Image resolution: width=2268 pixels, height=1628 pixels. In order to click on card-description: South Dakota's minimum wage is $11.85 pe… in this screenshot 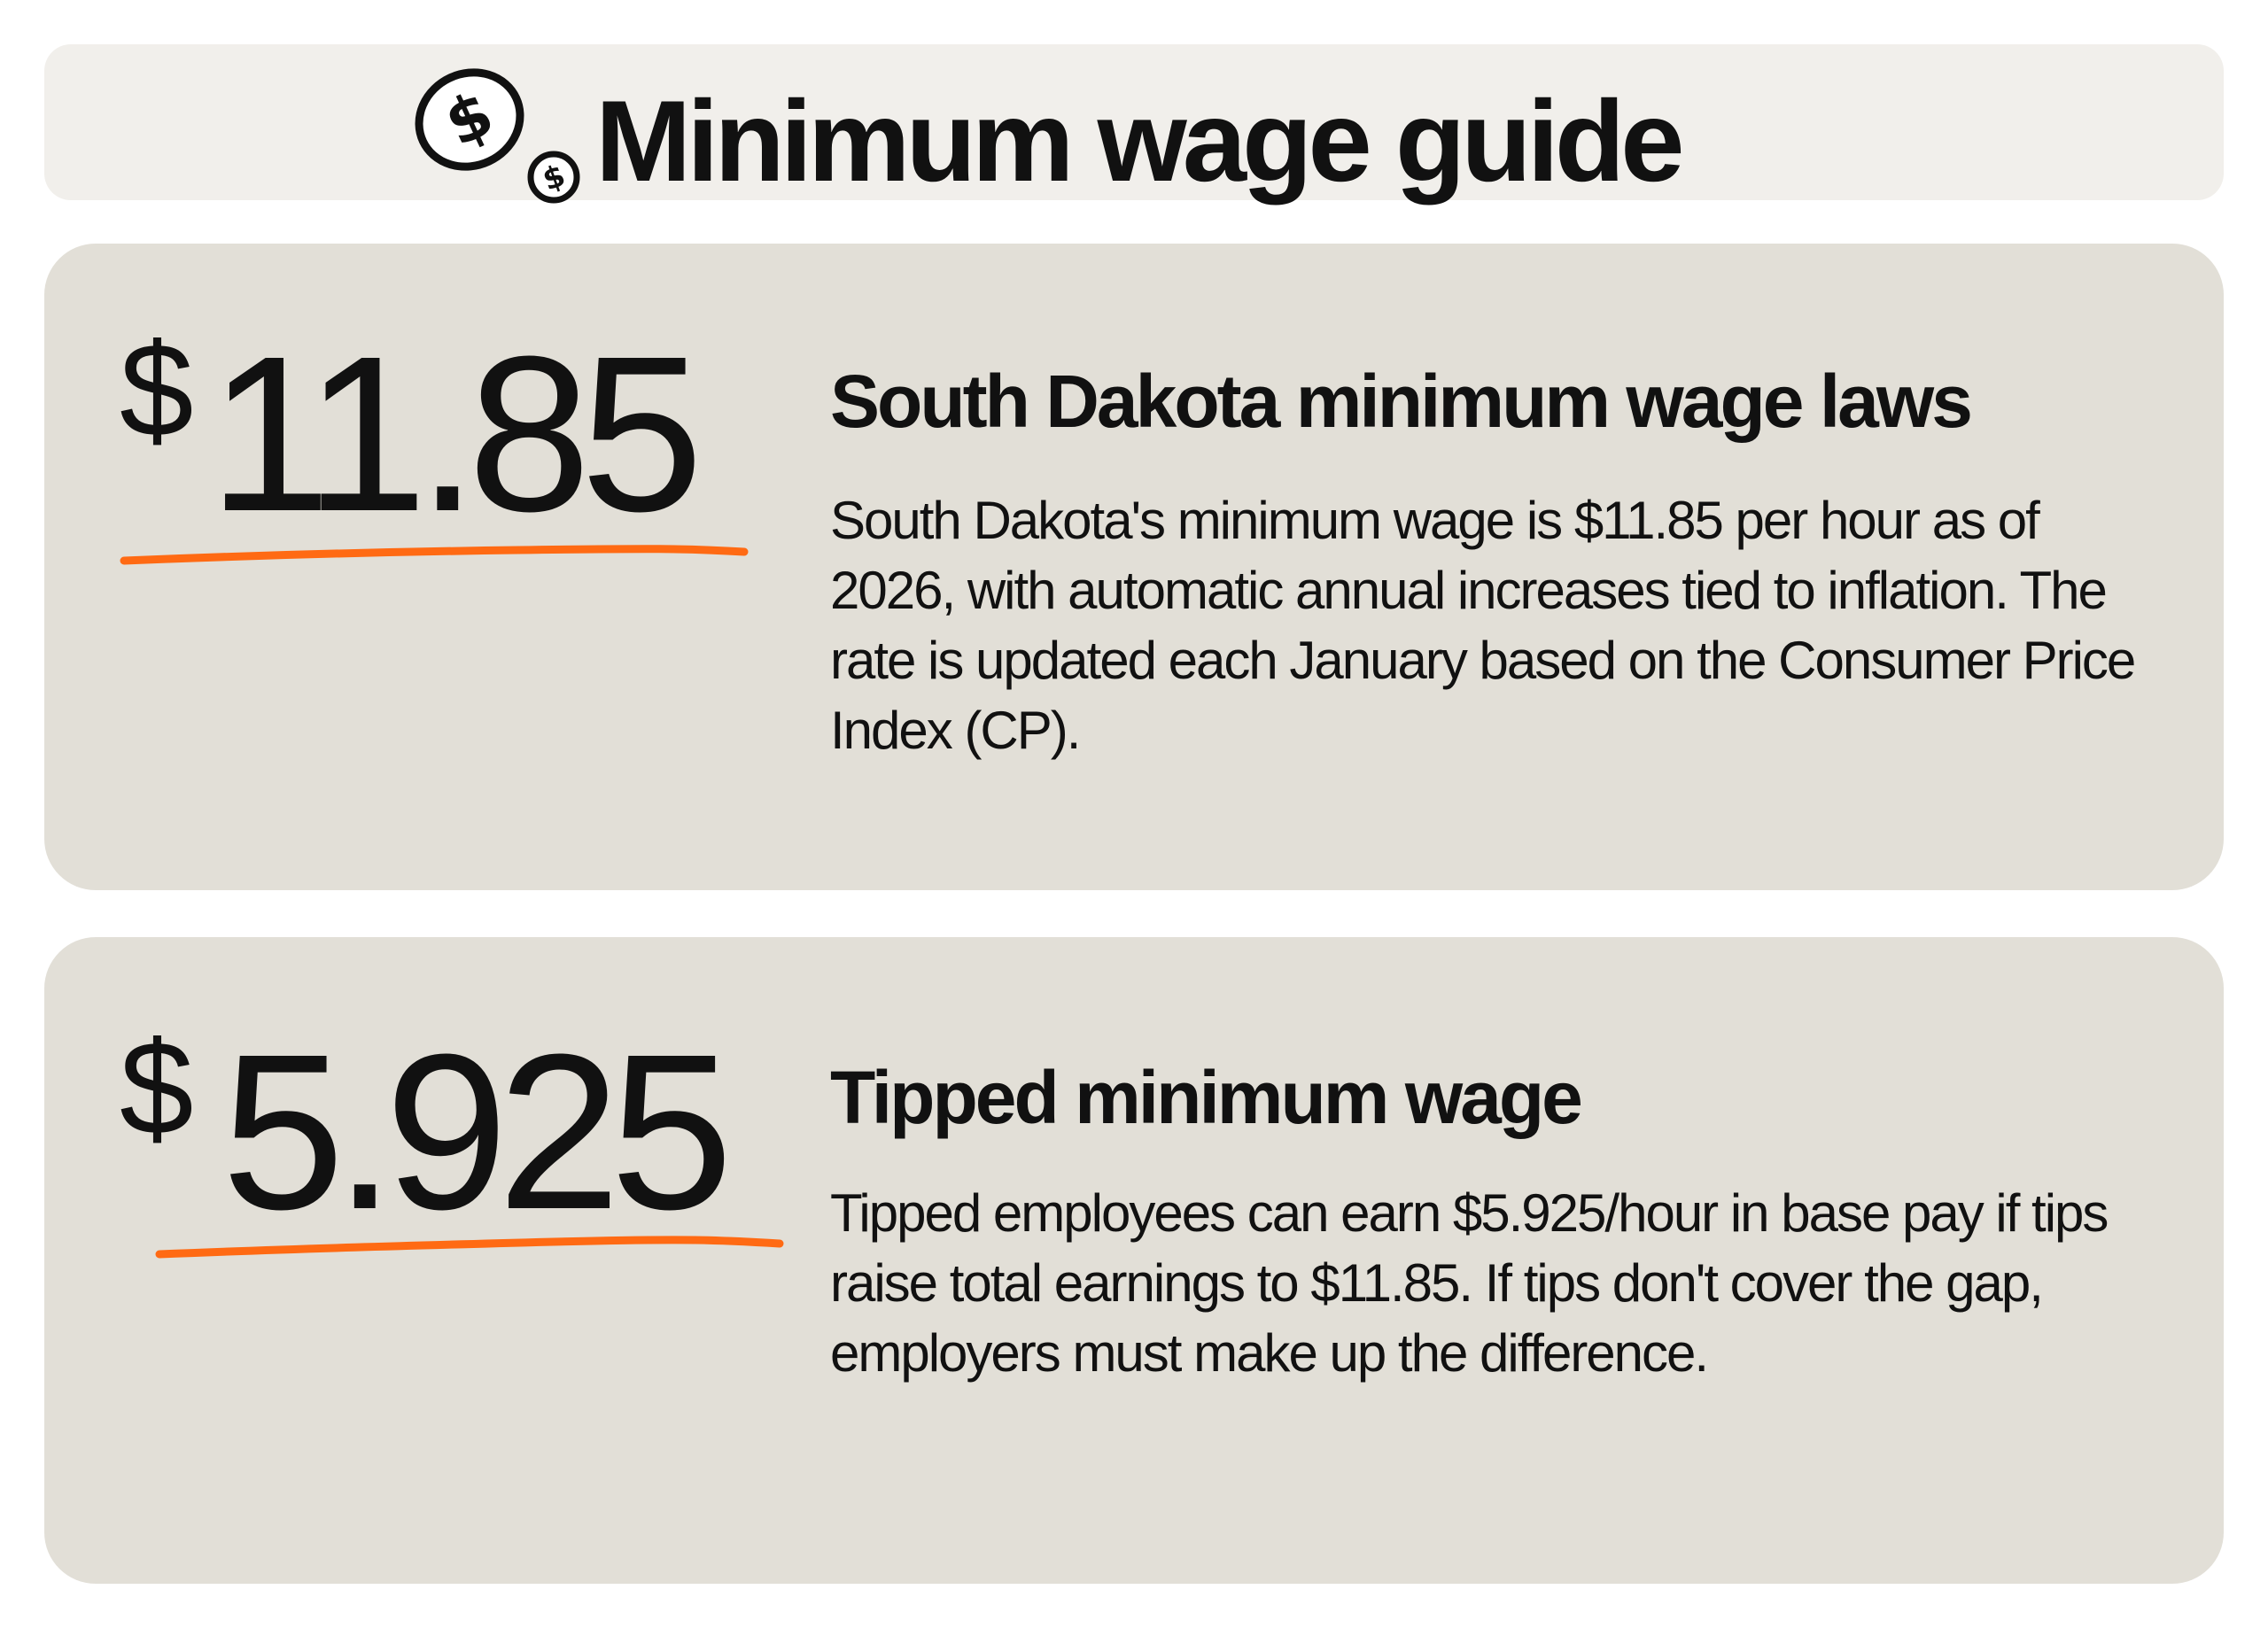, I will do `click(1483, 625)`.